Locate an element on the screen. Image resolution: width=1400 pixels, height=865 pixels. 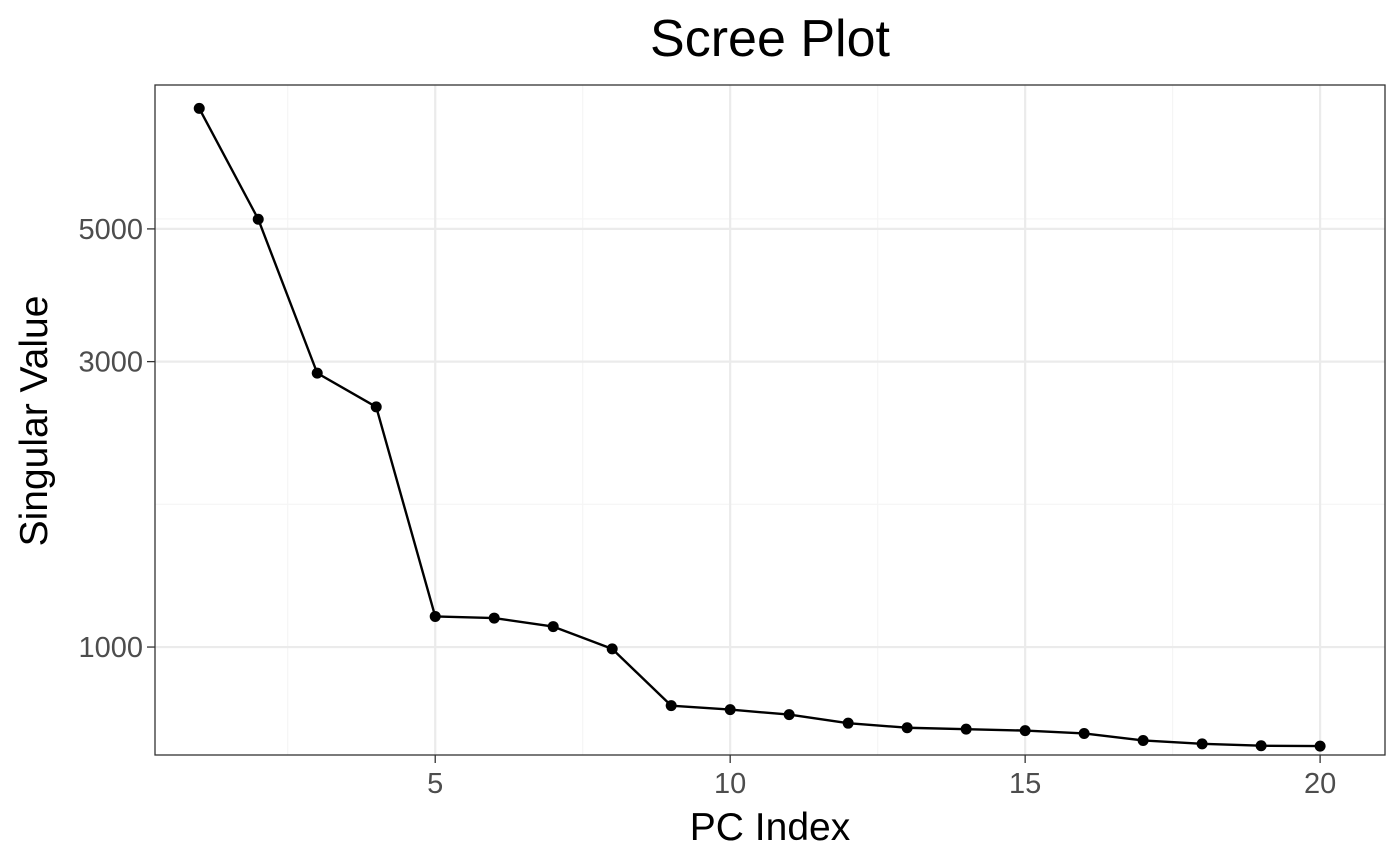
x-axis-title: PC Index is located at coordinates (770, 827).